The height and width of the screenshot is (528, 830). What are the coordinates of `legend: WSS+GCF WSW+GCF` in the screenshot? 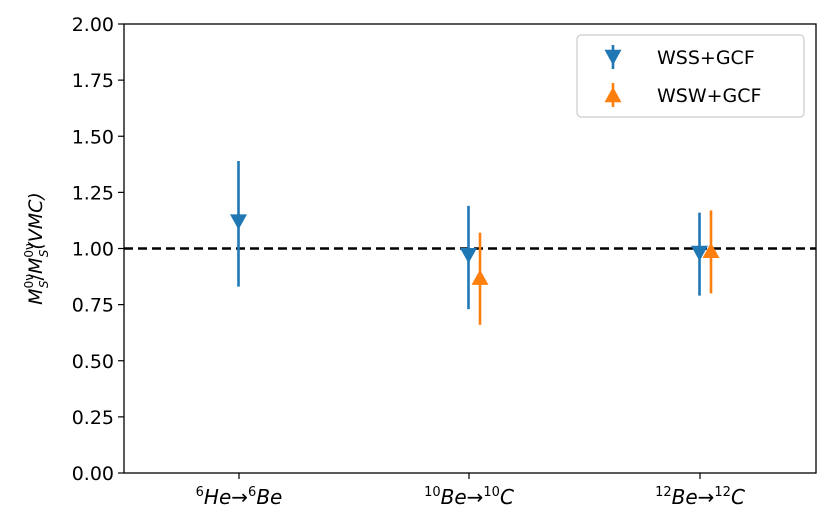 It's located at (690, 76).